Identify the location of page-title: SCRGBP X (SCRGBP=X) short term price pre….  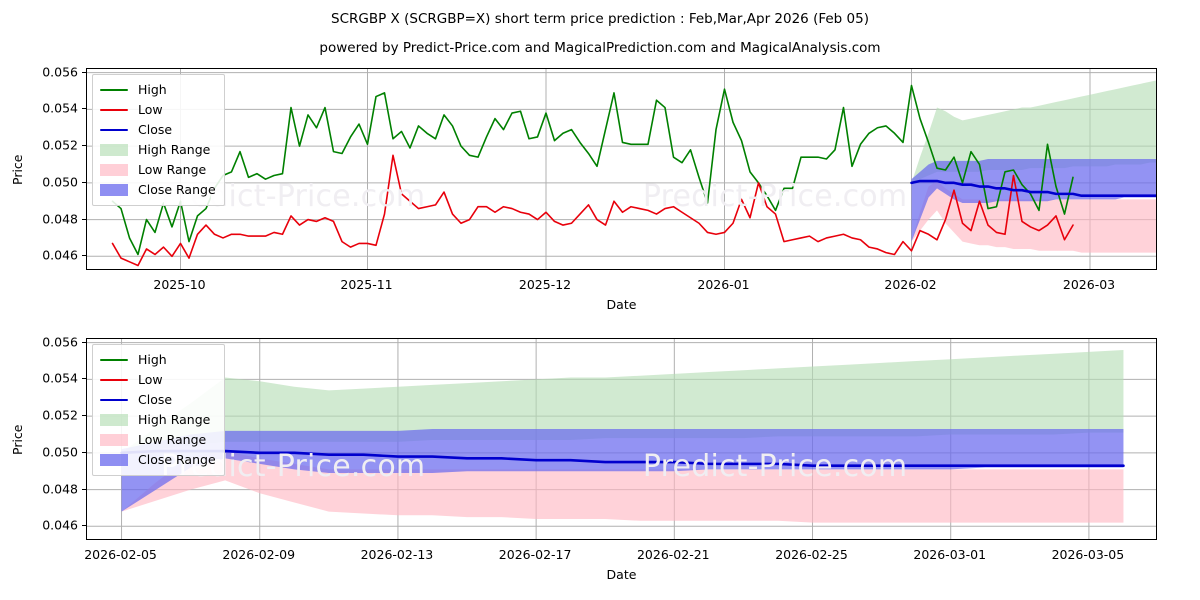
(600, 19).